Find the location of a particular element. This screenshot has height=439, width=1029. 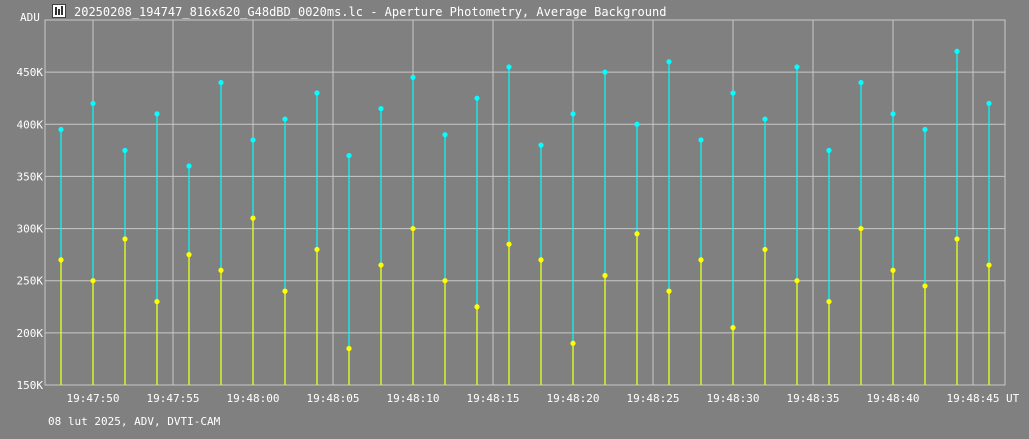

y-tick-label: 450K is located at coordinates (30, 72).